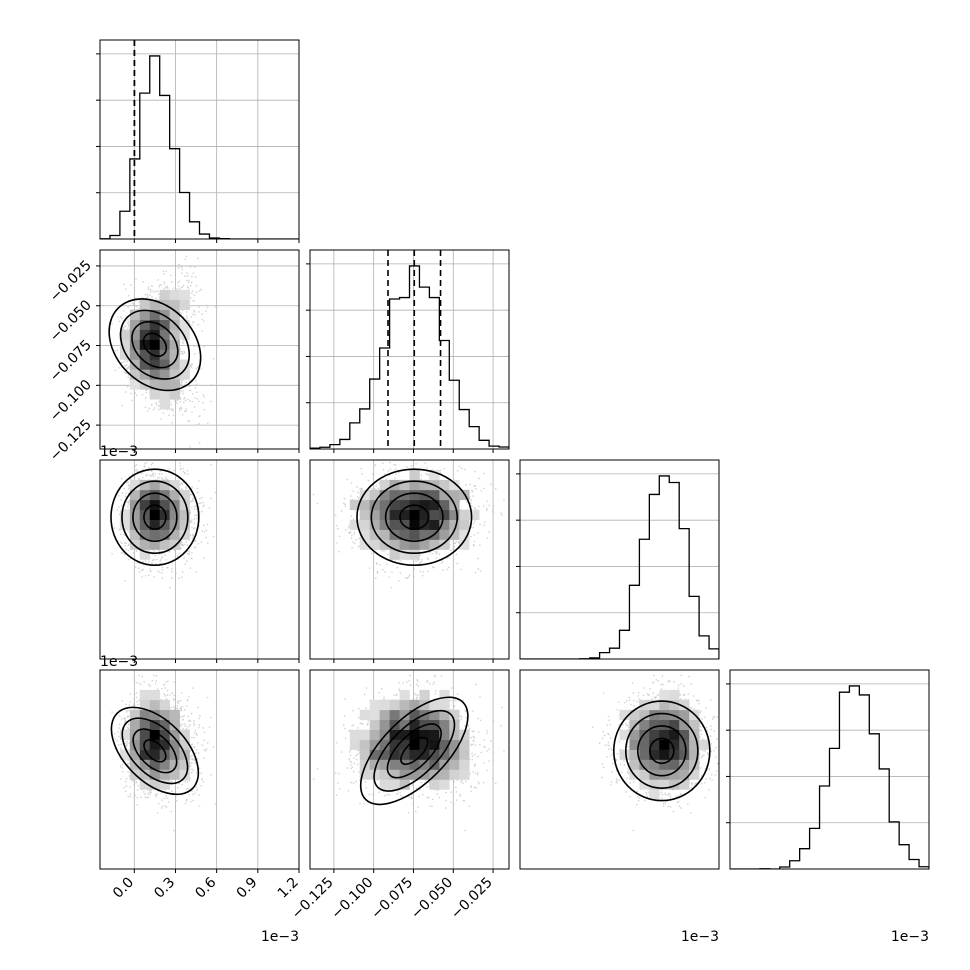 This screenshot has height=970, width=970. I want to click on y-tick-label: −0.100, so click(71, 401).